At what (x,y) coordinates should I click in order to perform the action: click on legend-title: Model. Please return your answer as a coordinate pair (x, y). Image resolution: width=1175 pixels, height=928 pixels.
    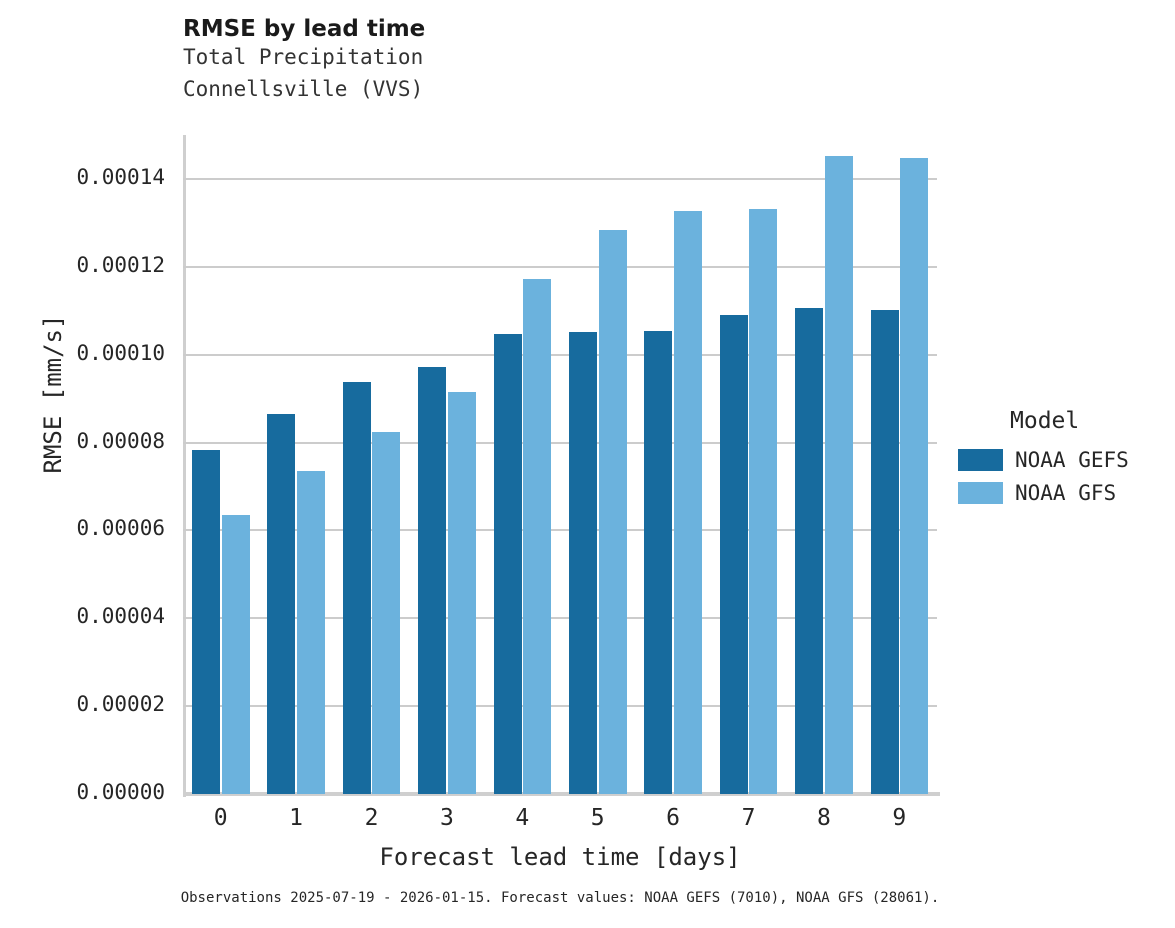
    Looking at the image, I should click on (1045, 421).